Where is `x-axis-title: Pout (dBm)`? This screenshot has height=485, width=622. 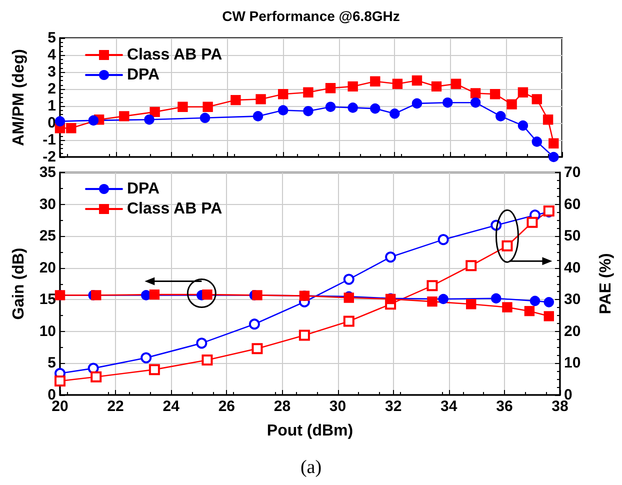
x-axis-title: Pout (dBm) is located at coordinates (310, 431).